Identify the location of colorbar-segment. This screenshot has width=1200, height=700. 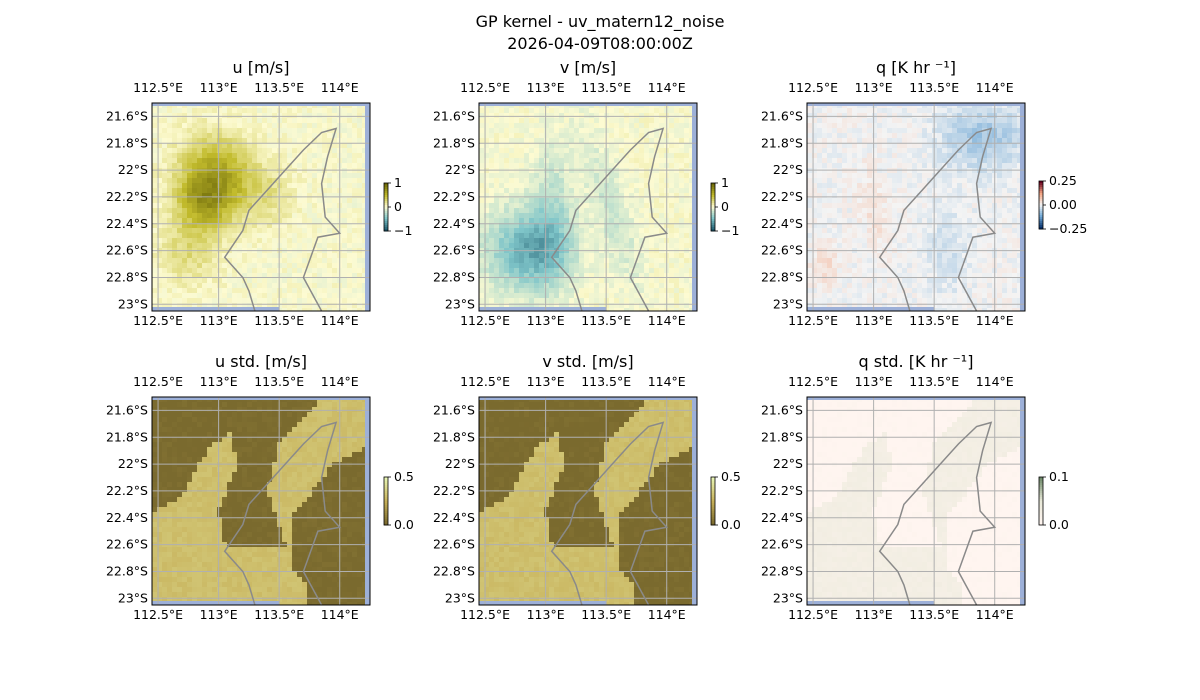
(386, 188).